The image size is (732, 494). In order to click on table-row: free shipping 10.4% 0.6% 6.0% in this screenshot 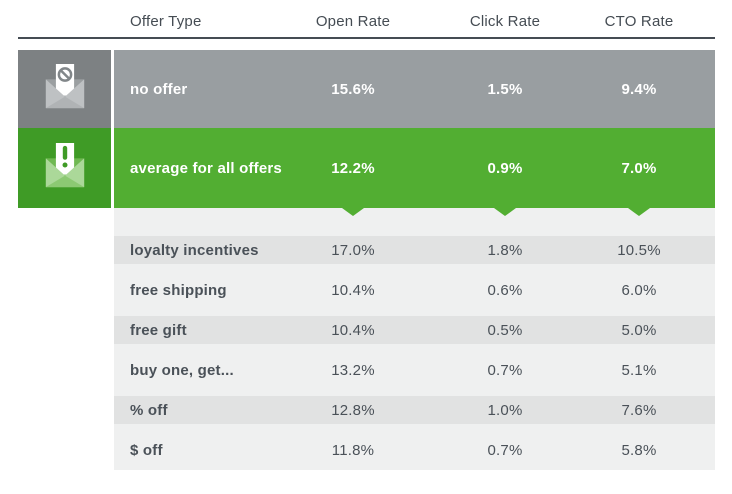, I will do `click(414, 290)`.